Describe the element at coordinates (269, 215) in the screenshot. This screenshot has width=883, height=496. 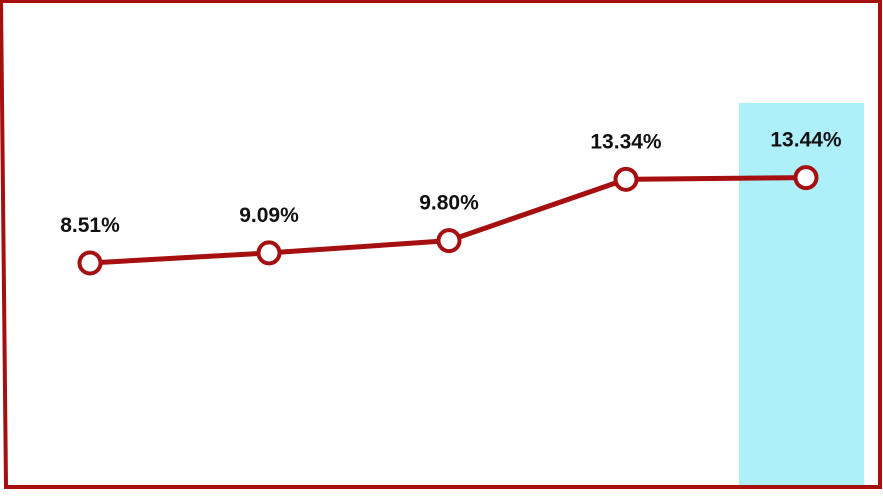
I see `data-label-2: 9.09%` at that location.